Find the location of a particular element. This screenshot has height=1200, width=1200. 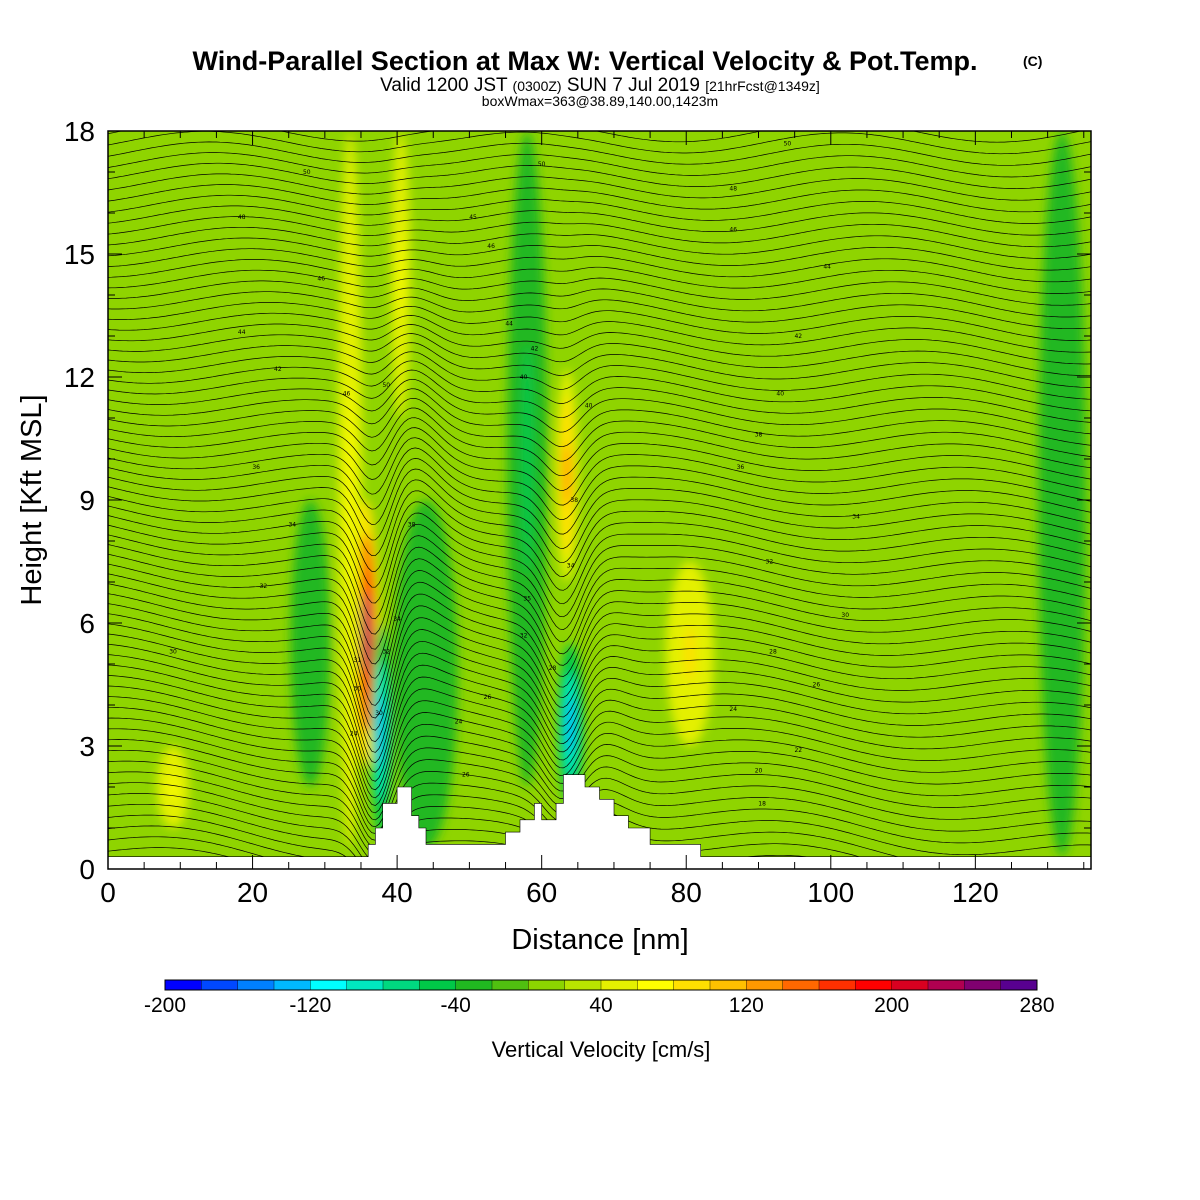

colorbar-tick-label: -40 is located at coordinates (455, 1005).